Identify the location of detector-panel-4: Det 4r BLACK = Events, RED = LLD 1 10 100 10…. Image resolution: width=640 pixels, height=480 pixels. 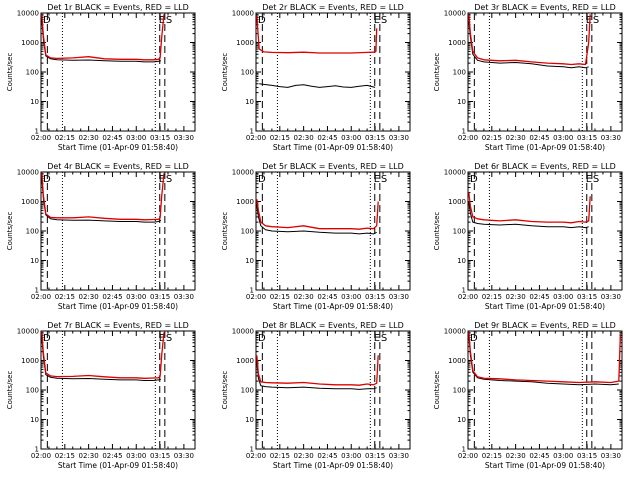
(101, 236).